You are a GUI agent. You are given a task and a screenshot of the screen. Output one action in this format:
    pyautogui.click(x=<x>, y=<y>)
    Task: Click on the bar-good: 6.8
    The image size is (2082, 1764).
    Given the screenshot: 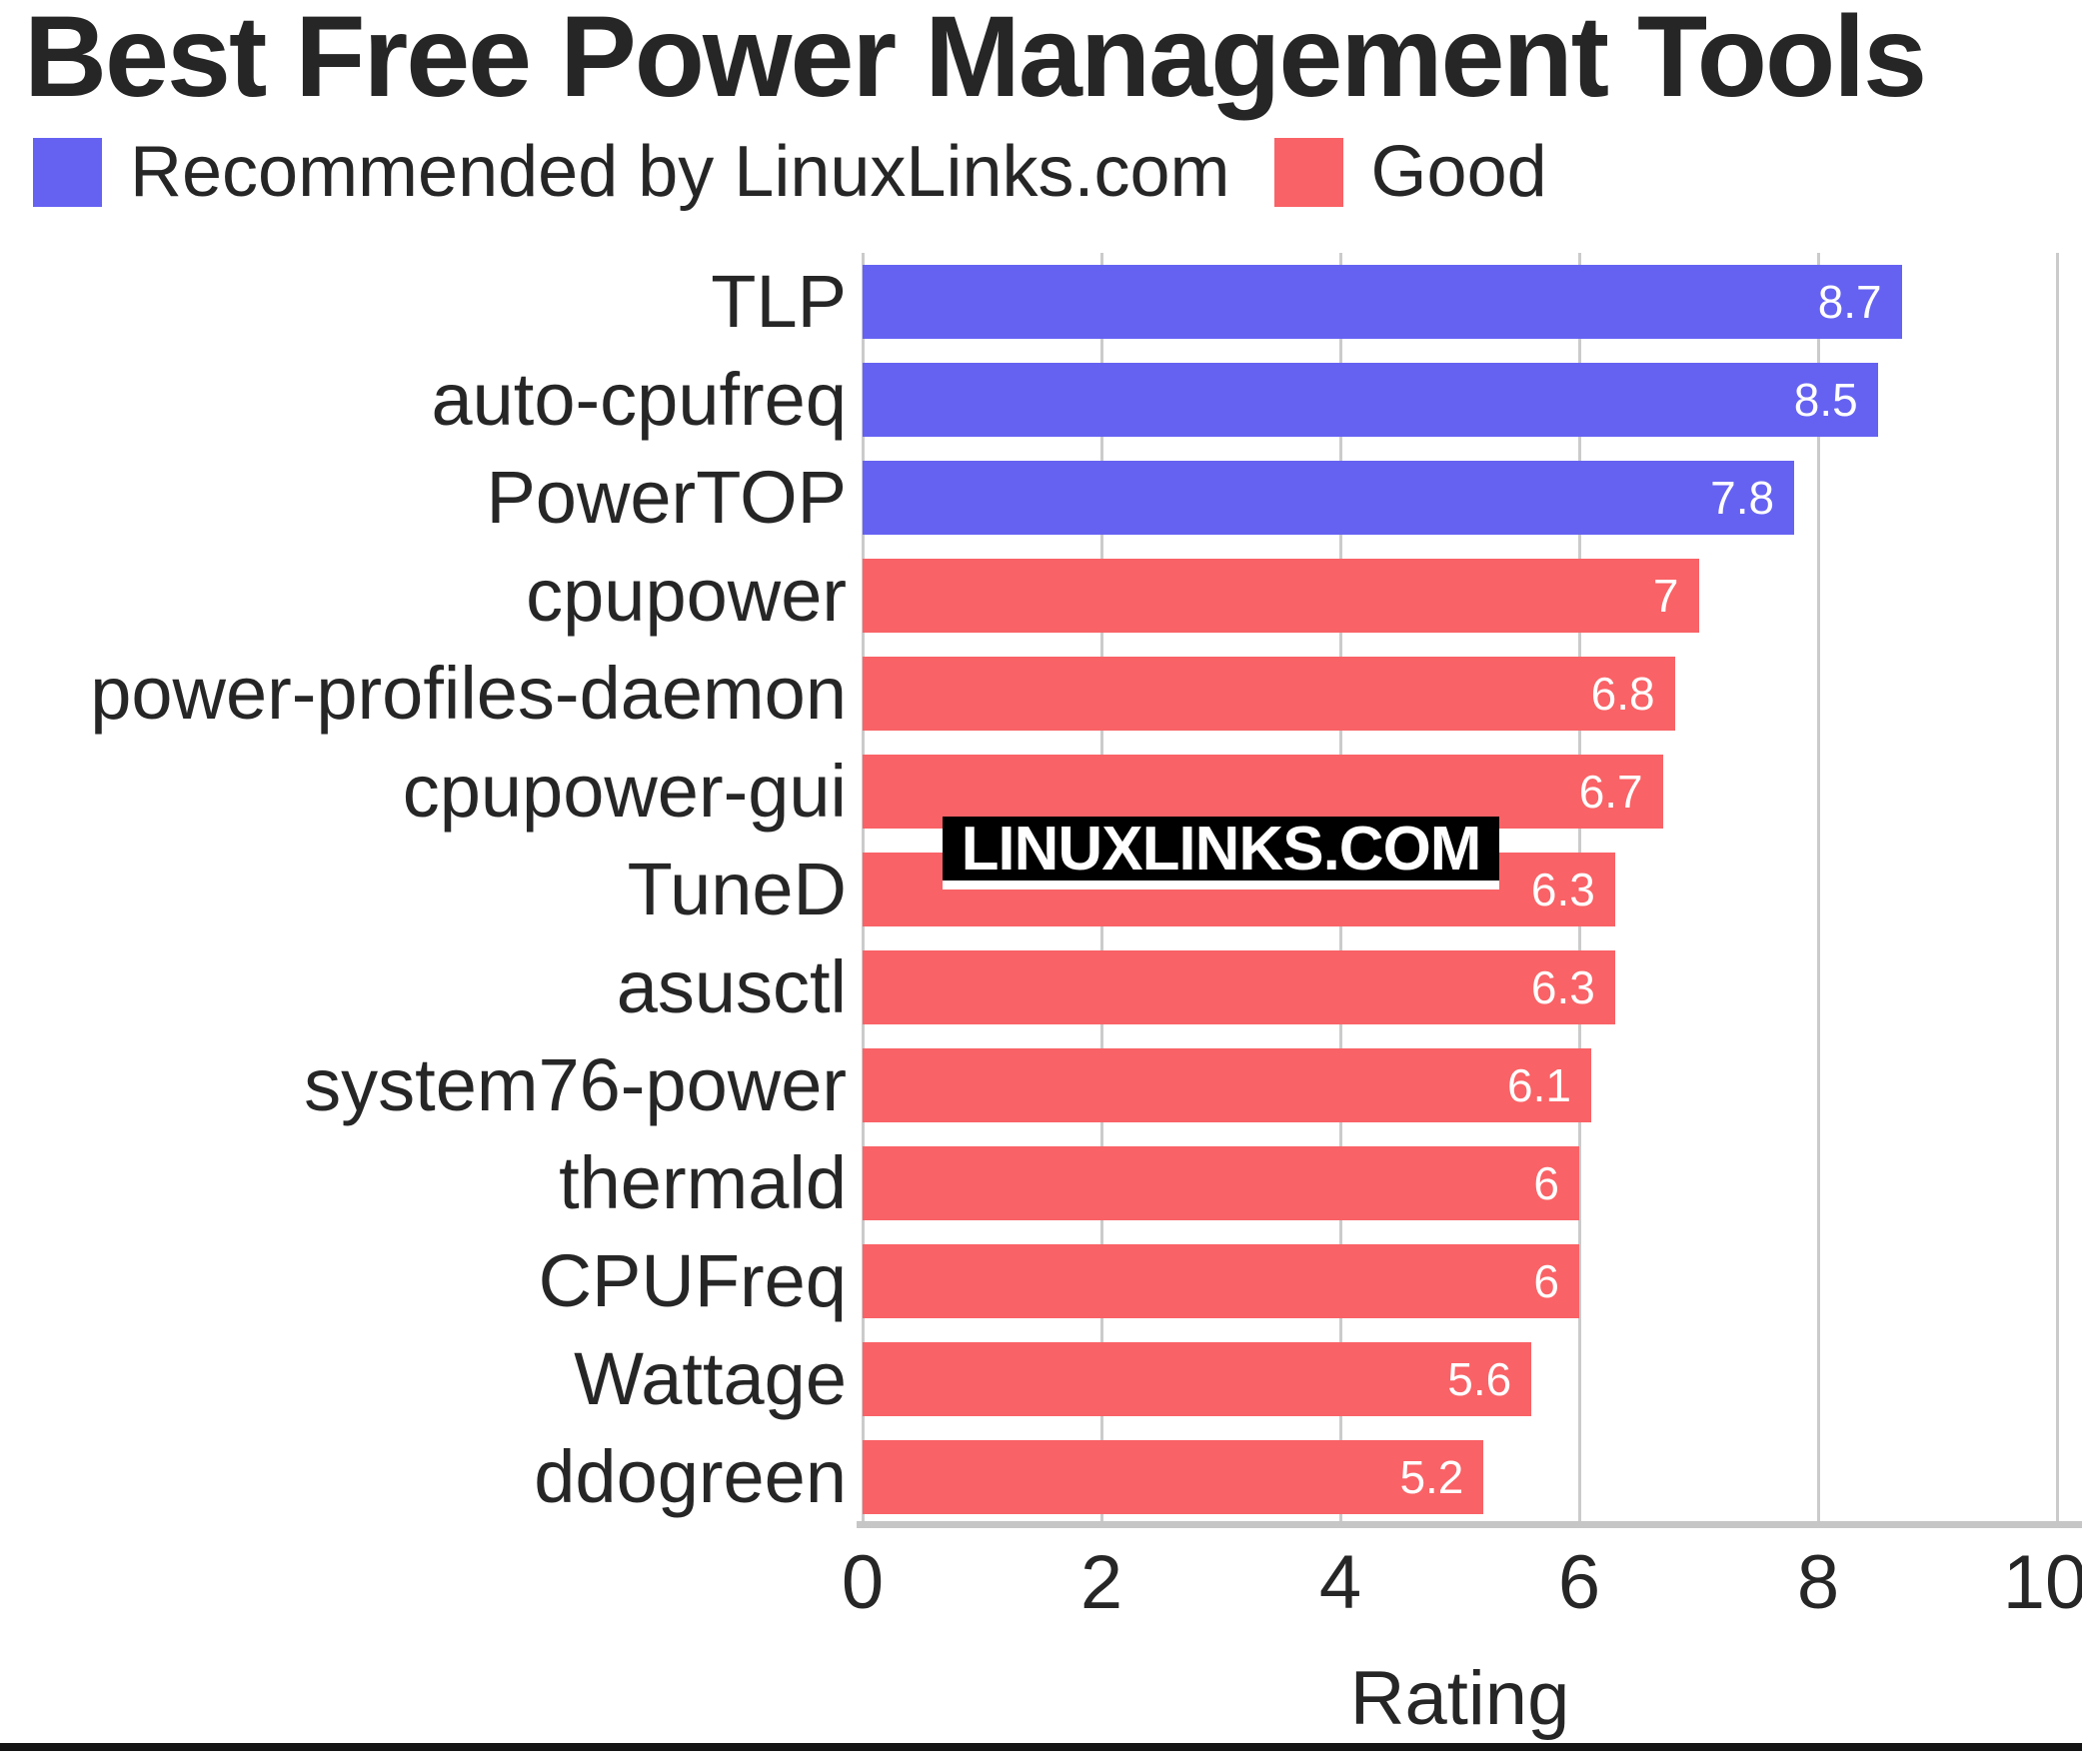 What is the action you would take?
    pyautogui.click(x=1269, y=694)
    